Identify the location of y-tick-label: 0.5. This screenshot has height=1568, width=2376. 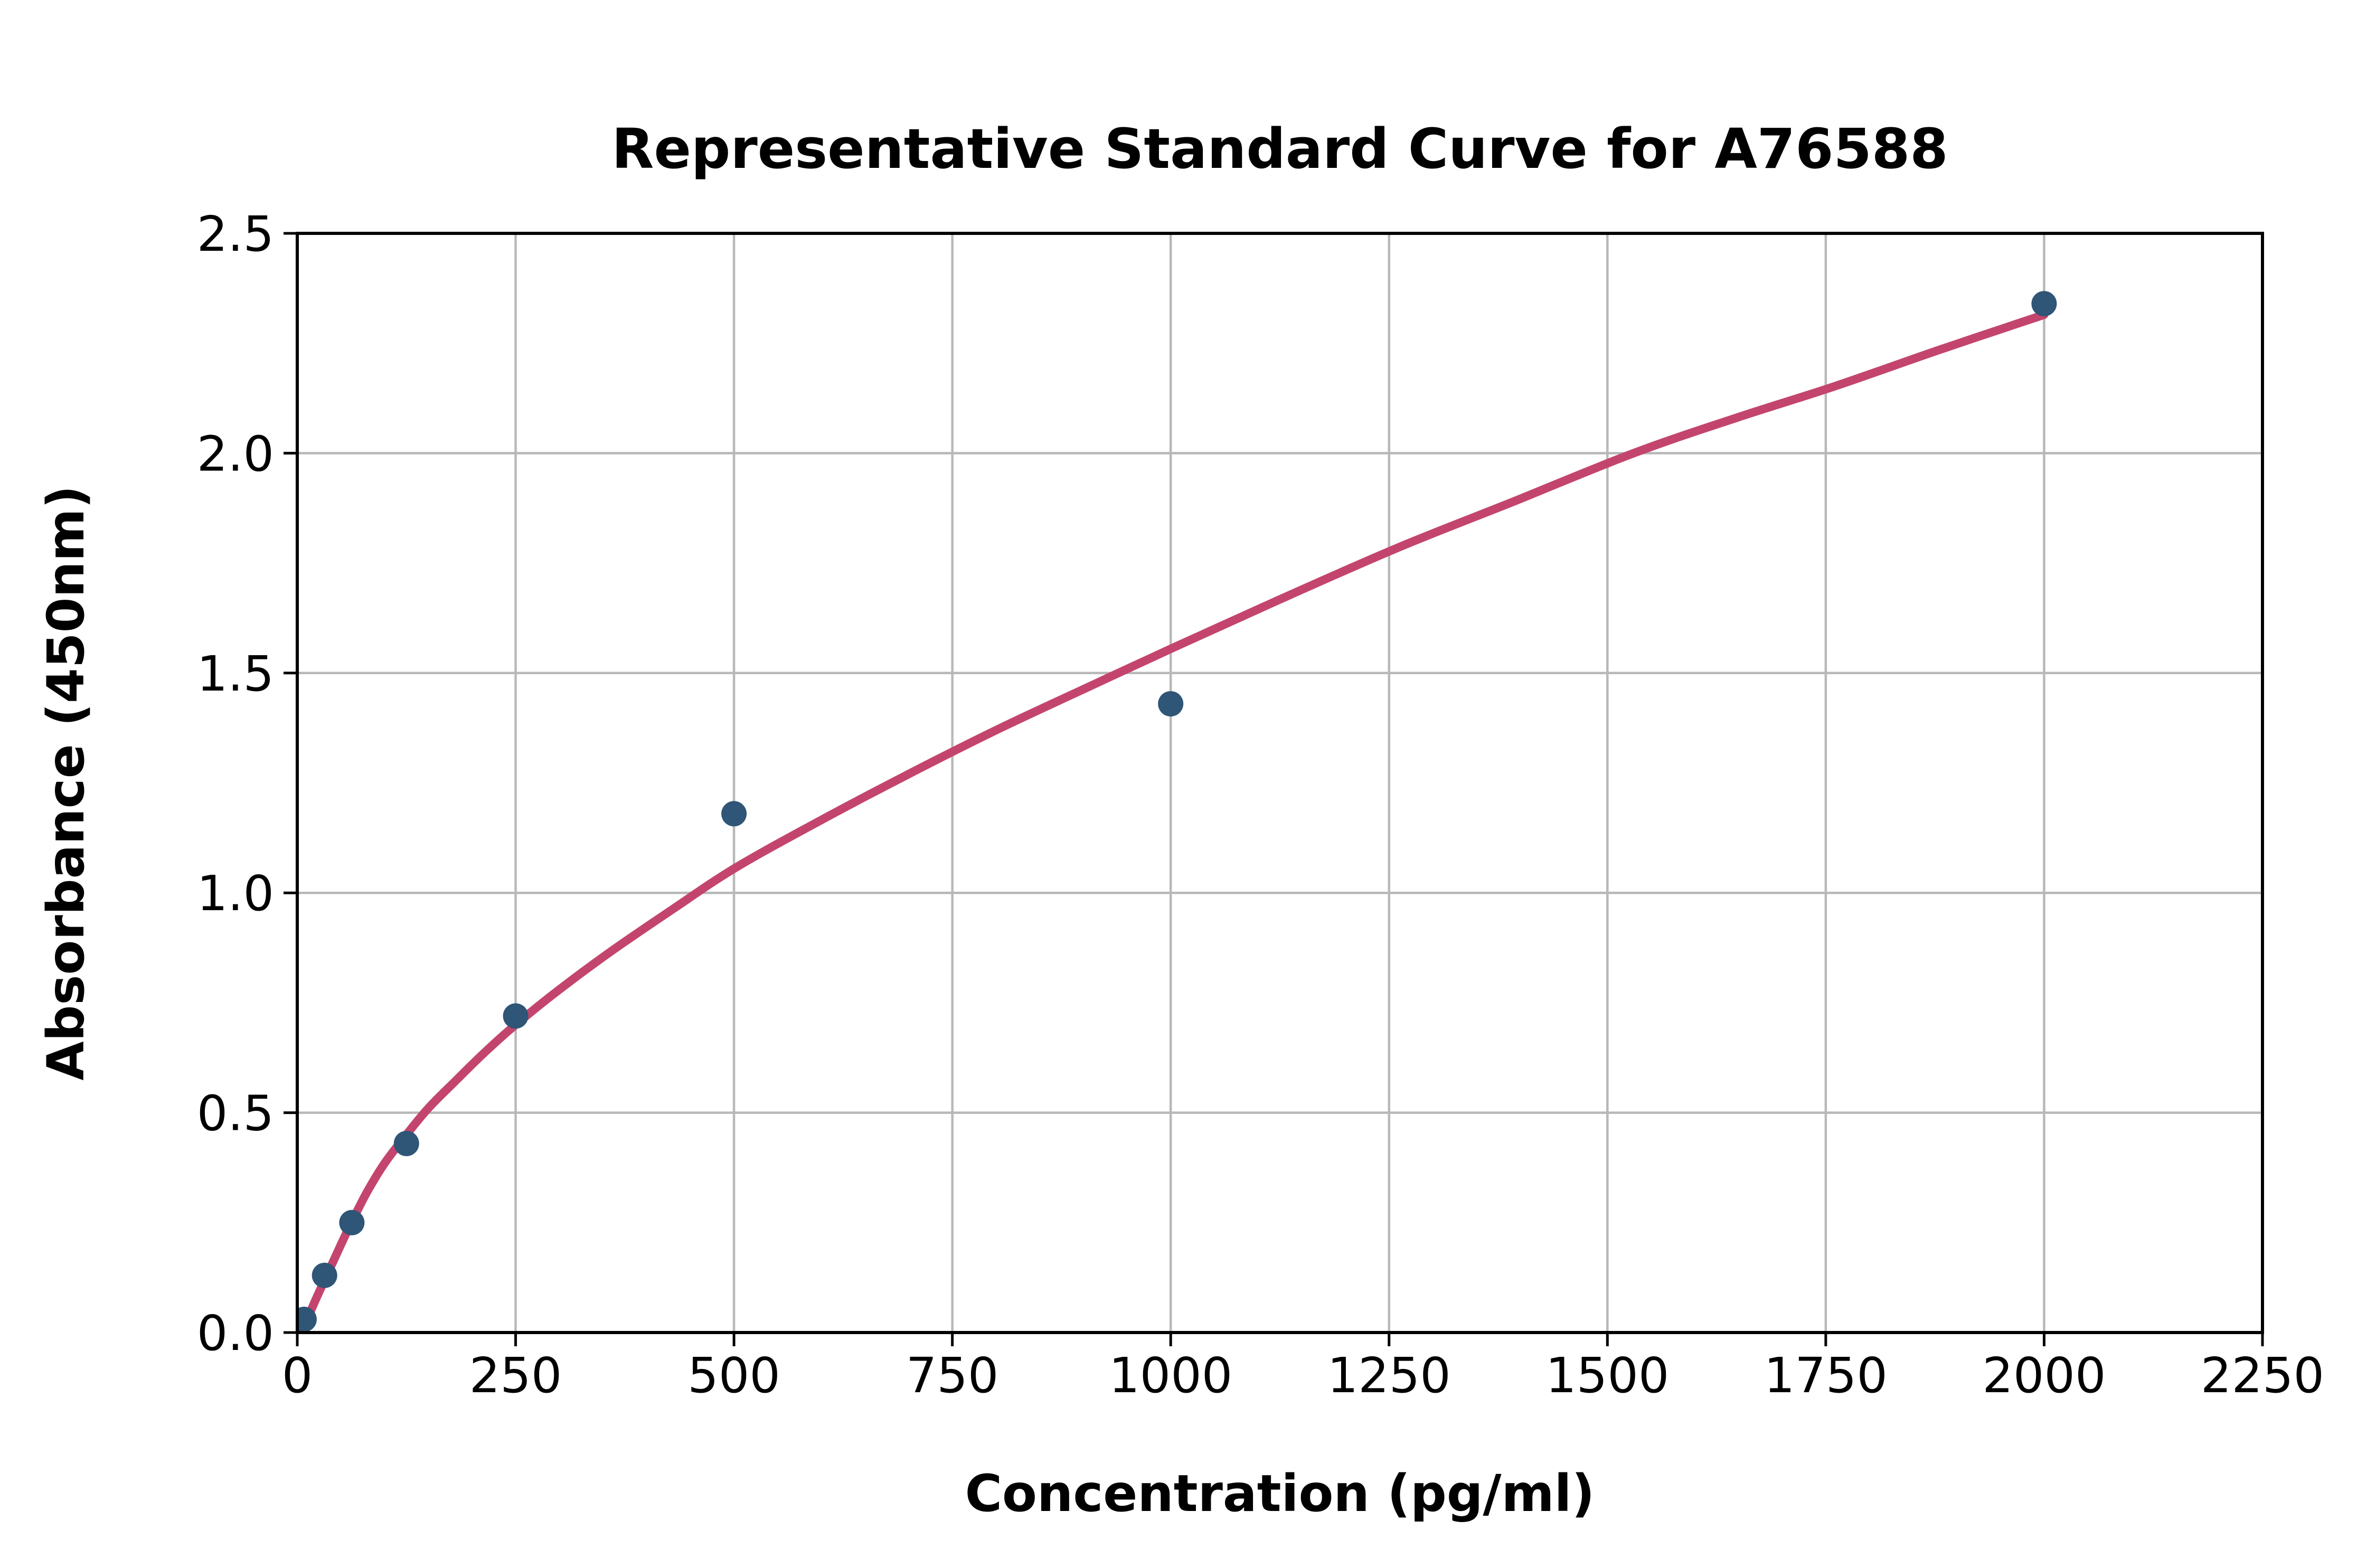
(236, 1114).